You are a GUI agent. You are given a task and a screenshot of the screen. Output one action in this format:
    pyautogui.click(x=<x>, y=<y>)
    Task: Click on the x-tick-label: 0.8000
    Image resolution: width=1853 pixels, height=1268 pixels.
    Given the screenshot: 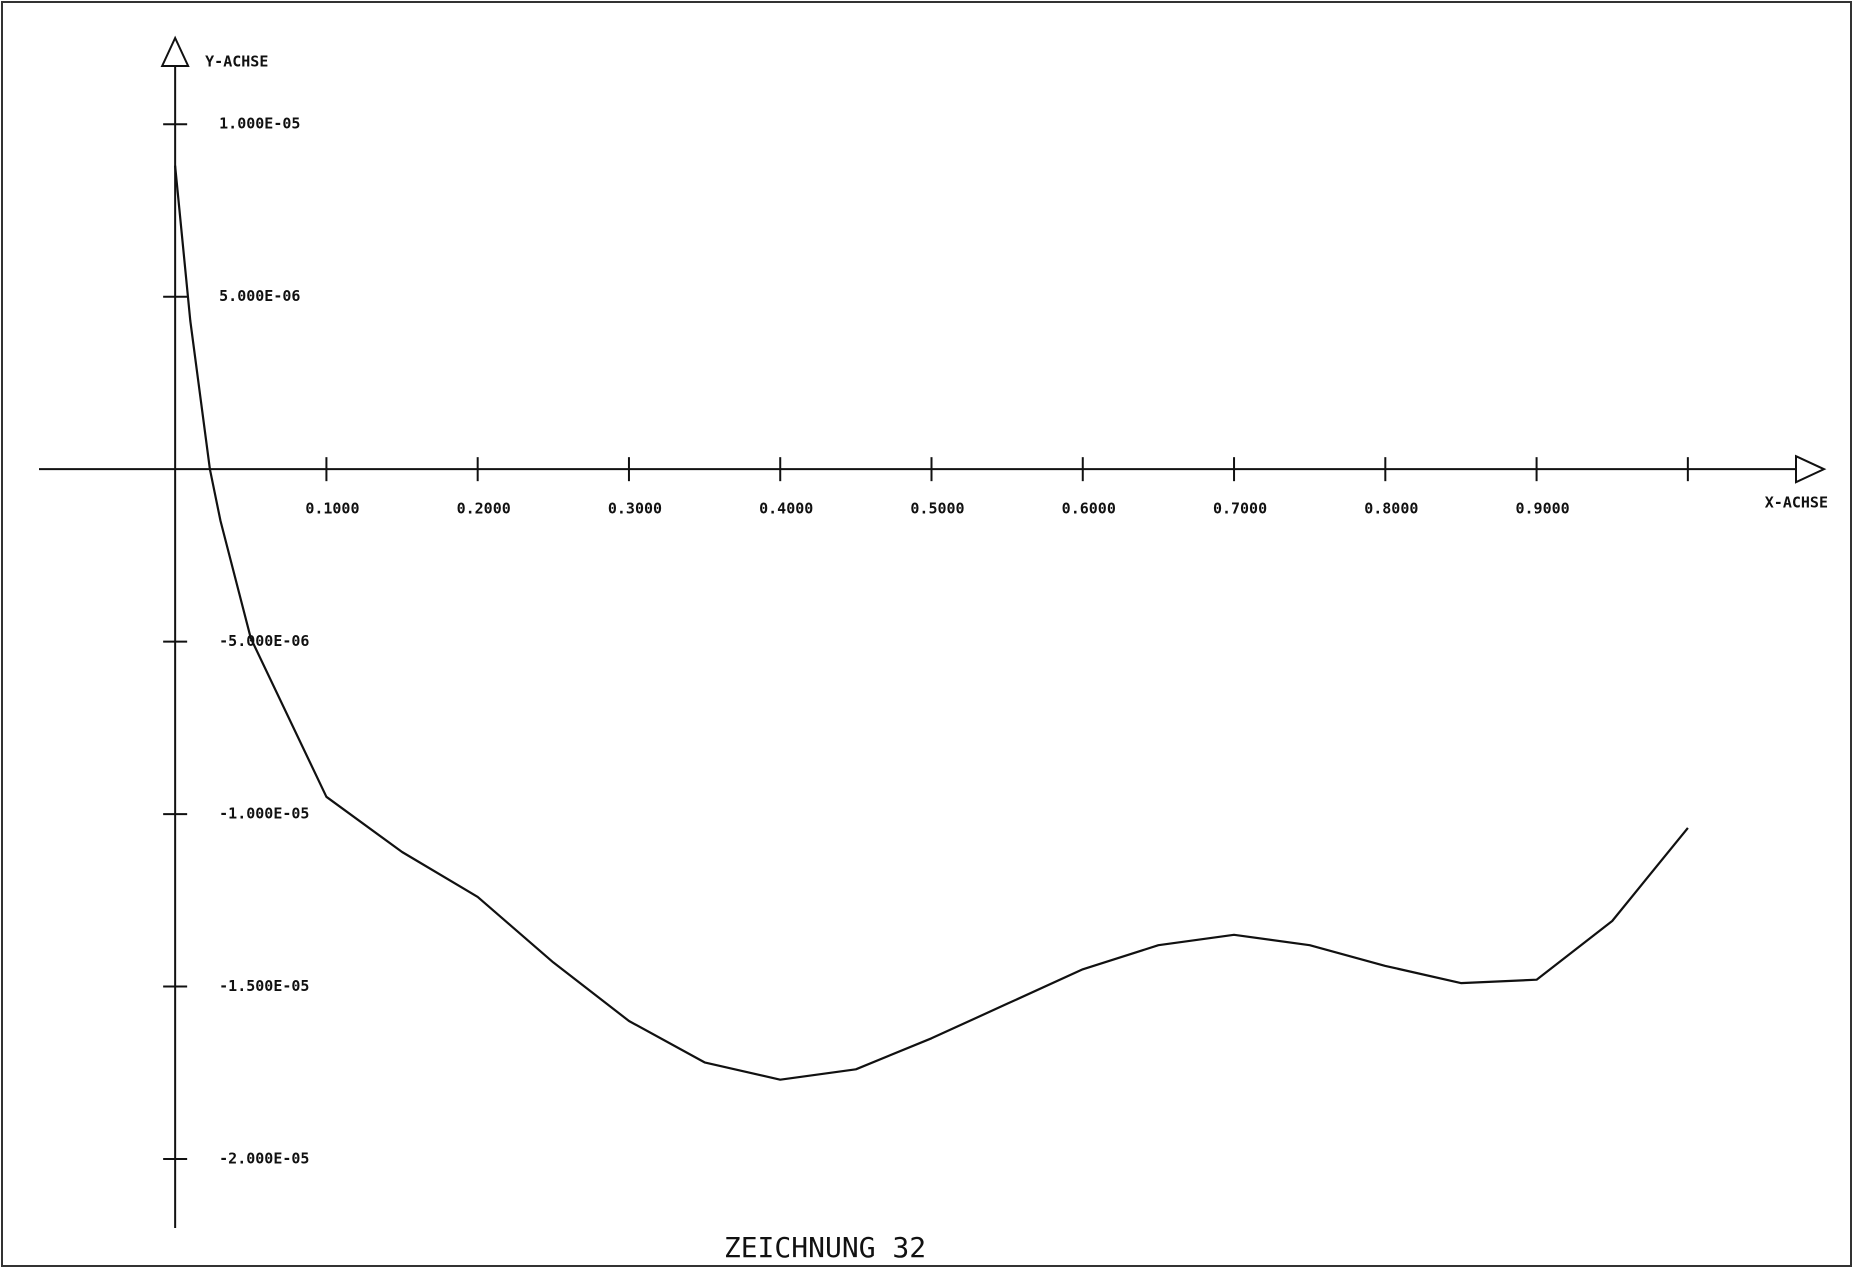 What is the action you would take?
    pyautogui.click(x=1391, y=509)
    